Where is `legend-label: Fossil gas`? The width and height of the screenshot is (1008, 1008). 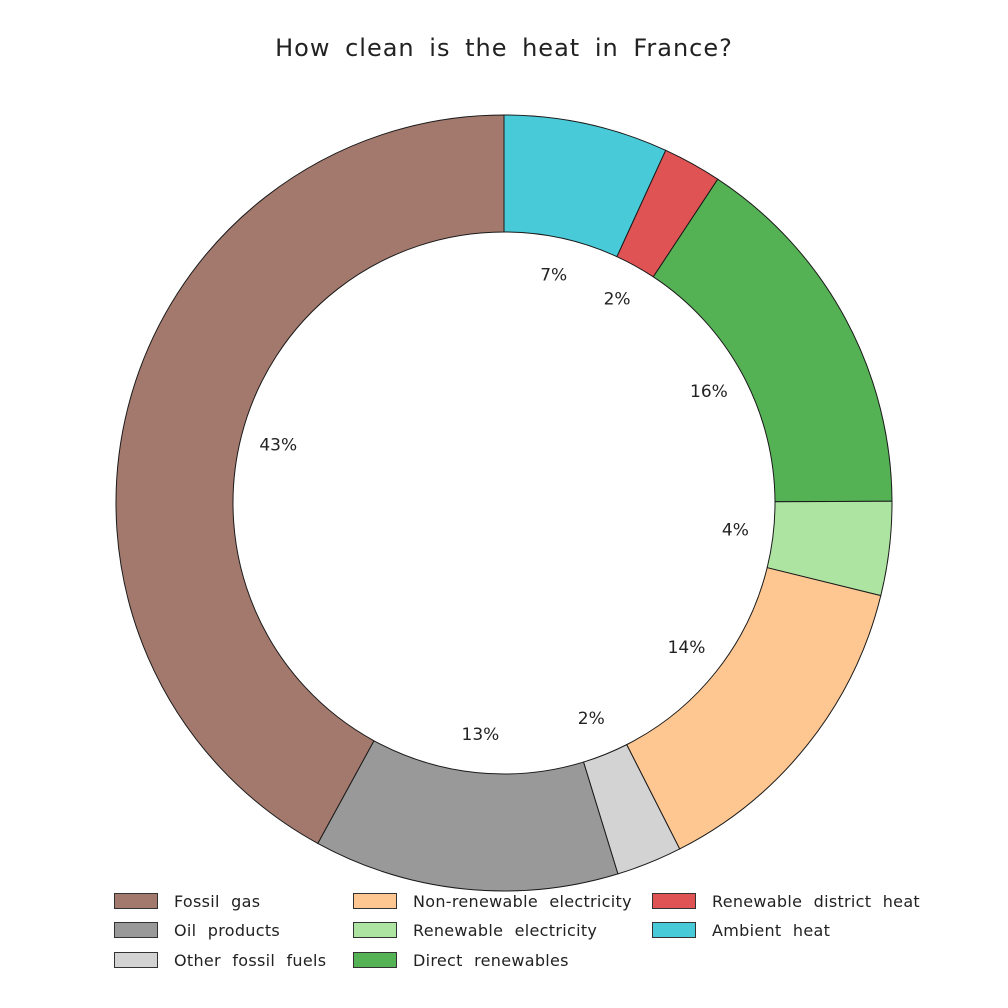 legend-label: Fossil gas is located at coordinates (217, 901).